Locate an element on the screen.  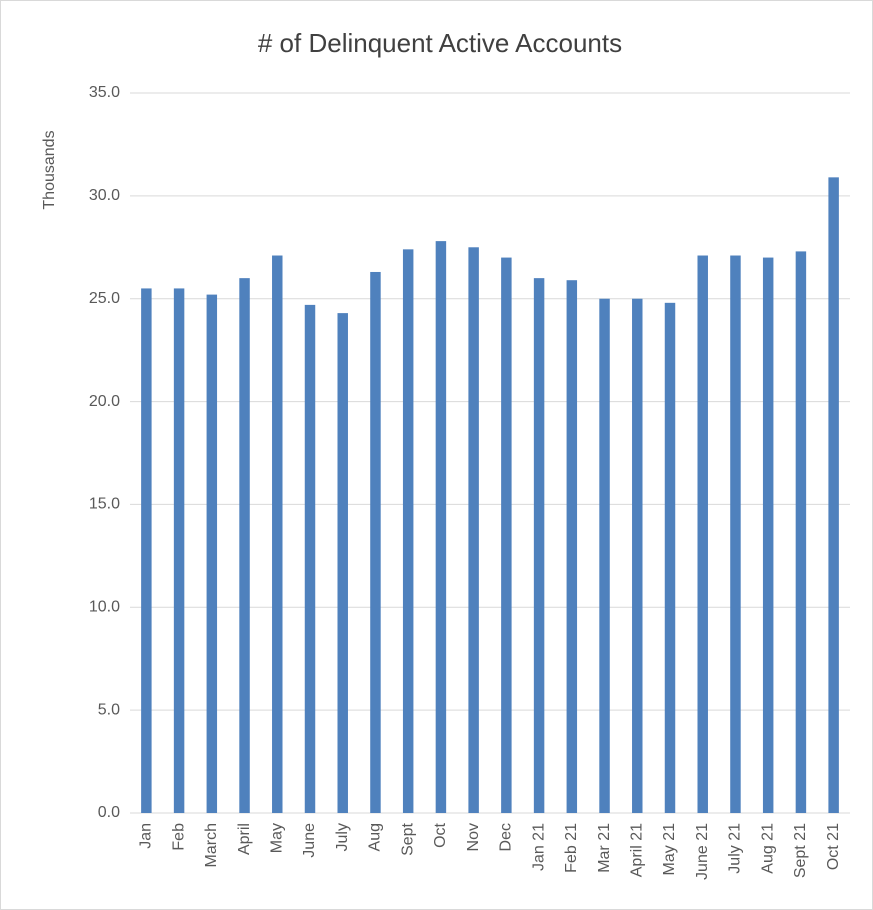
x-tick-label: Aug is located at coordinates (375, 837).